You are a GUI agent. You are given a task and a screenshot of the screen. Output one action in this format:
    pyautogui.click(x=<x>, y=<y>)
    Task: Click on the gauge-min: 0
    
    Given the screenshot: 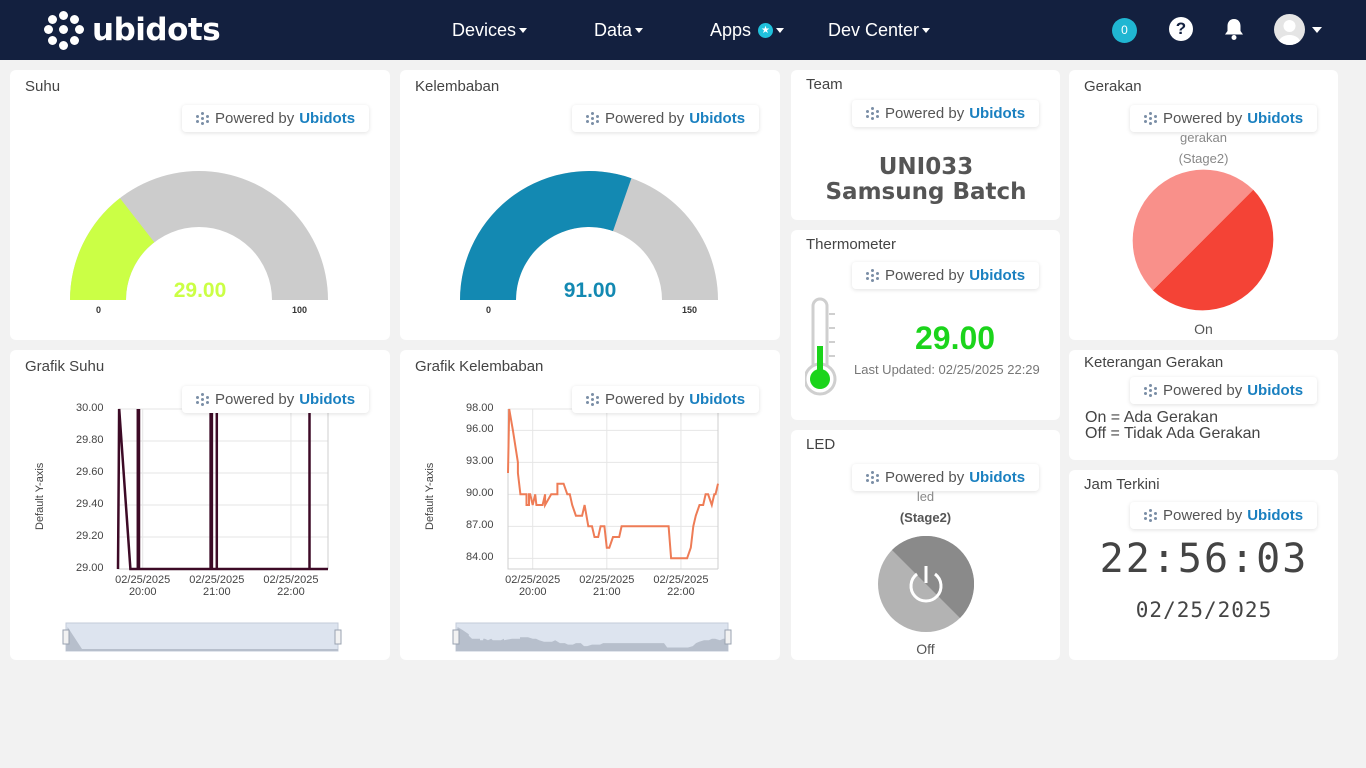 What is the action you would take?
    pyautogui.click(x=489, y=310)
    